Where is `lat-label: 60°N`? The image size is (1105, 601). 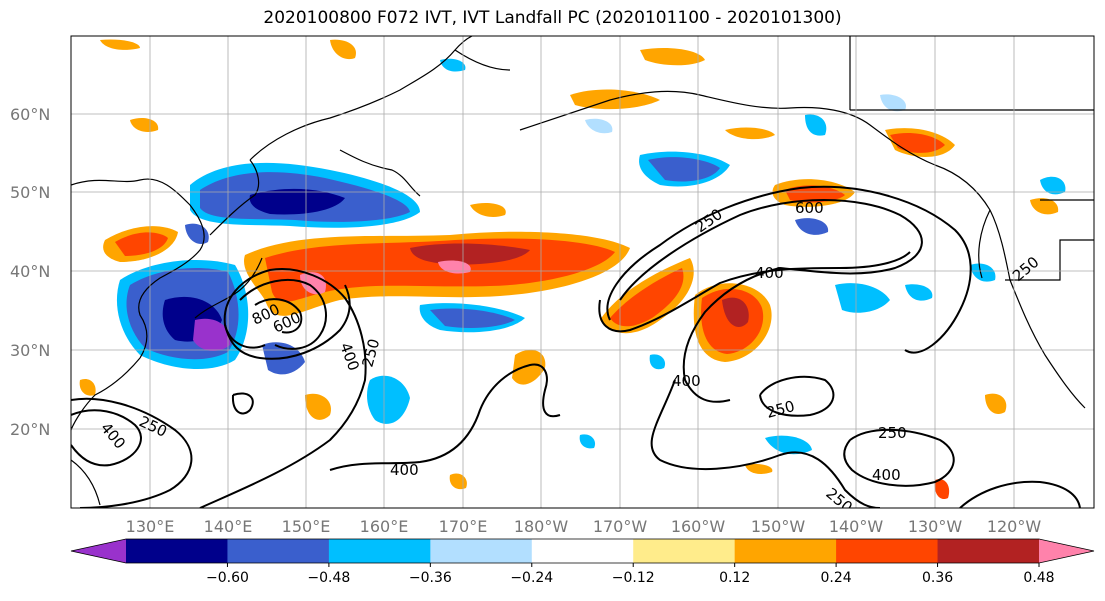
lat-label: 60°N is located at coordinates (30, 114).